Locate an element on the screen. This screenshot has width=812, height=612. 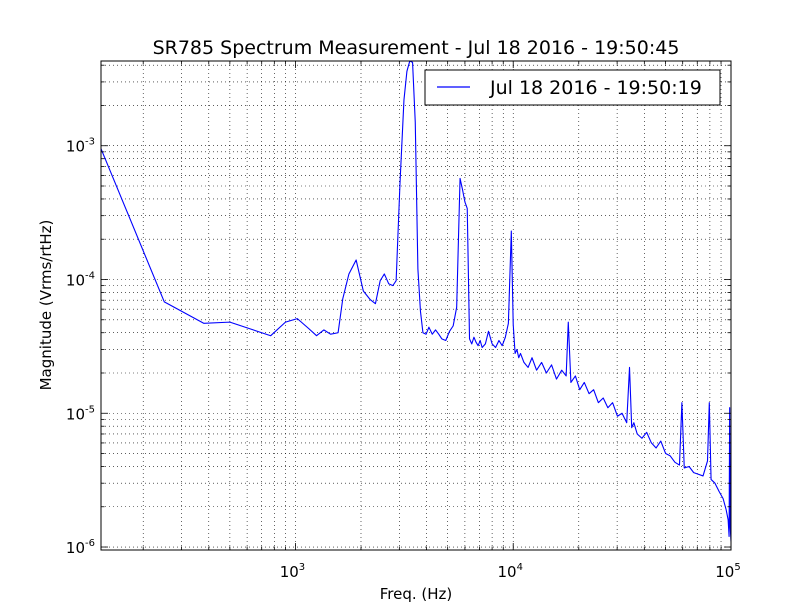
x-tick-label: 10³ is located at coordinates (292, 571).